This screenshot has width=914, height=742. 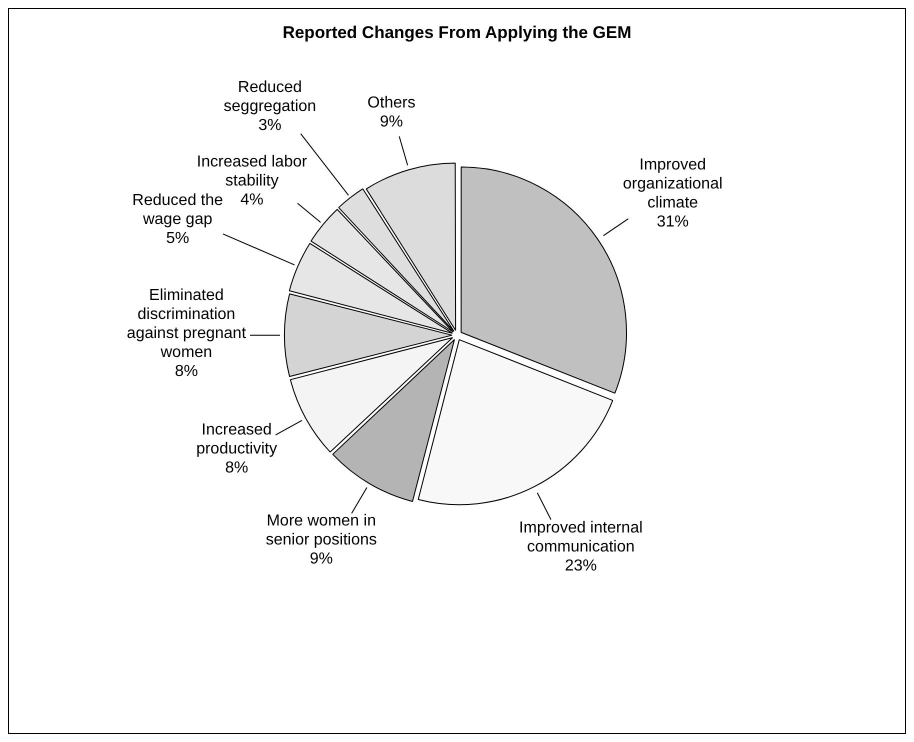 I want to click on slice-label: Eliminated discrimination against pregnant women, so click(x=186, y=324).